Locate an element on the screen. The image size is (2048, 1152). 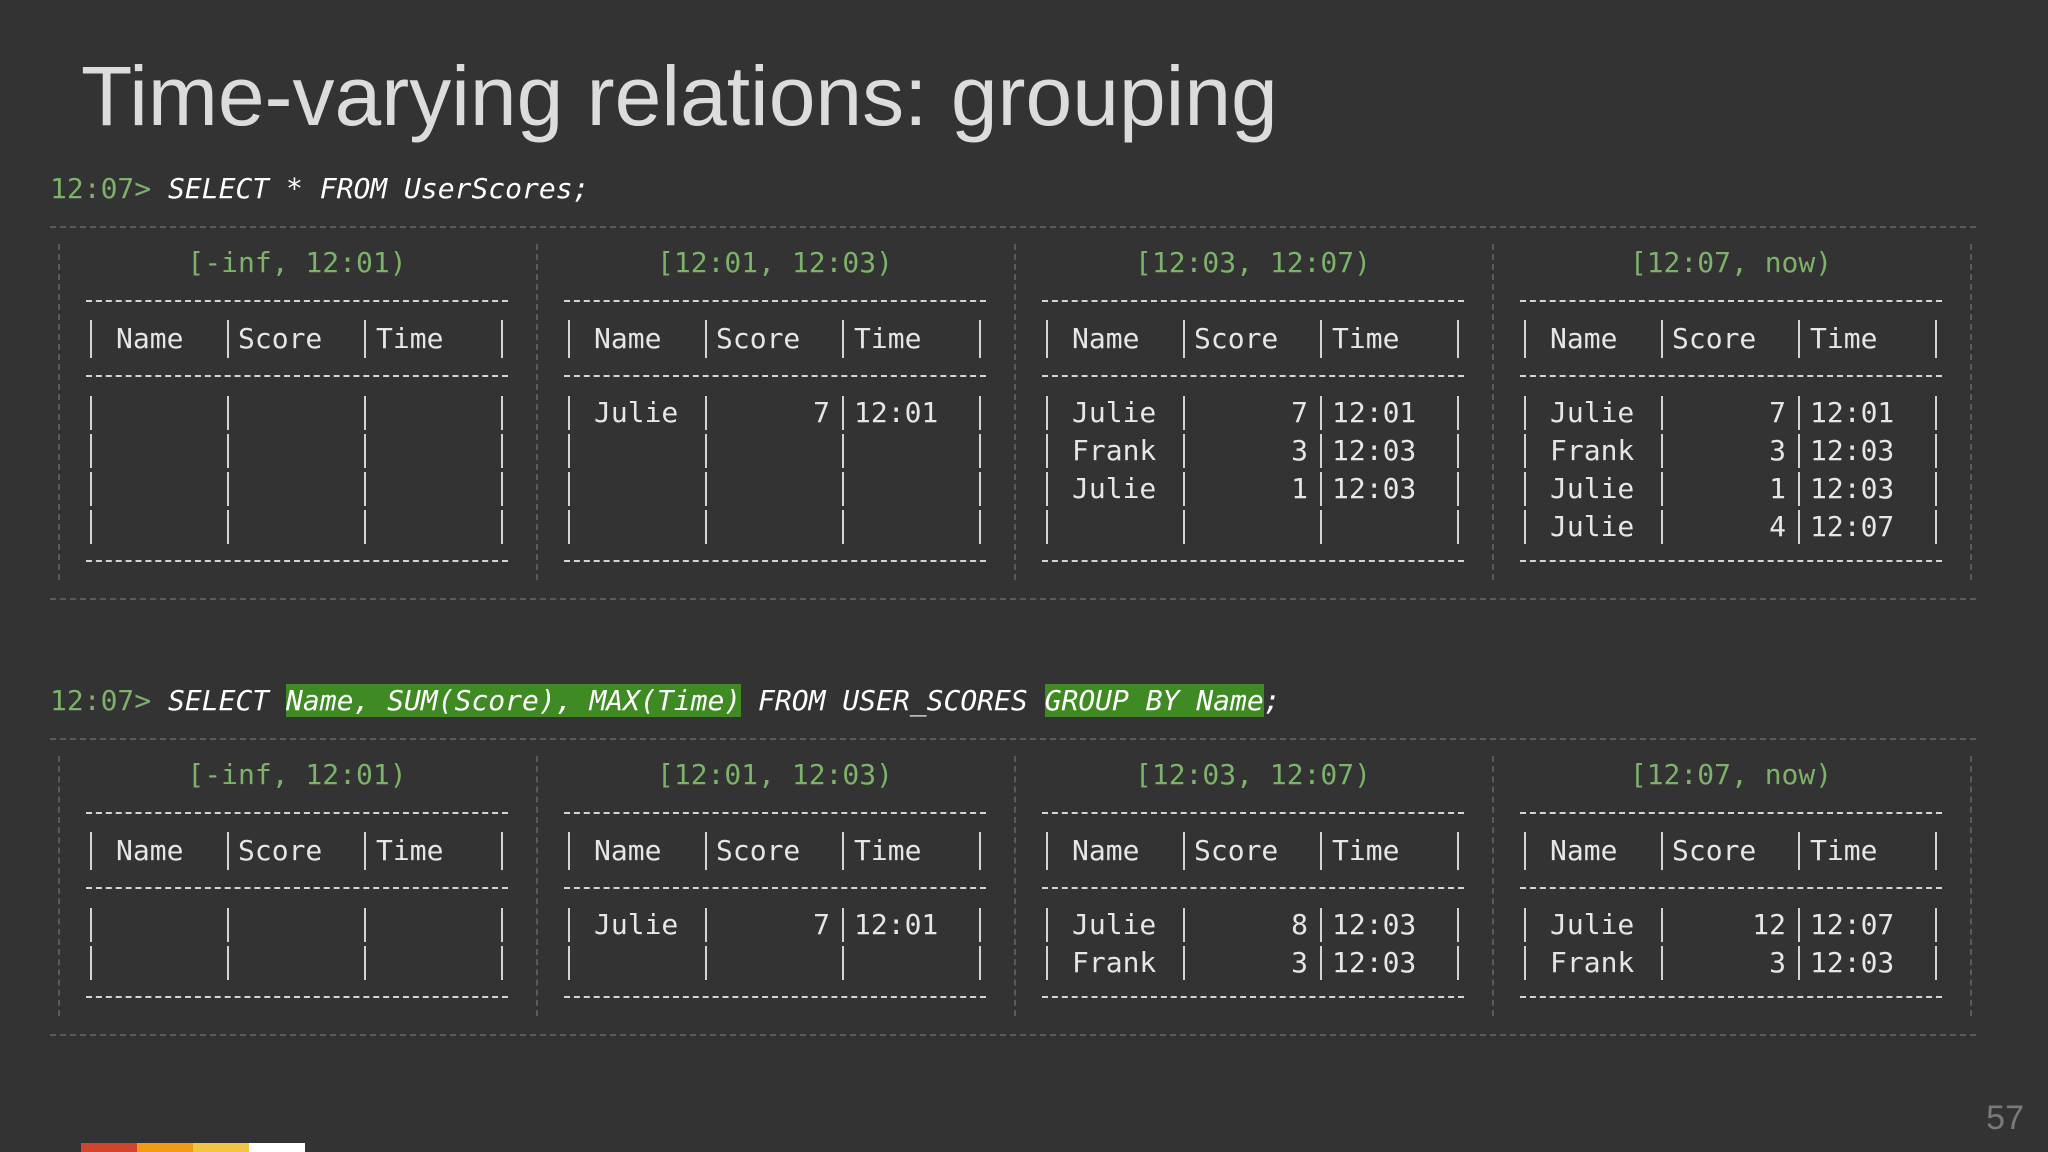
sql-highlight: Name, SUM(Score), MAX(Time) is located at coordinates (514, 700).